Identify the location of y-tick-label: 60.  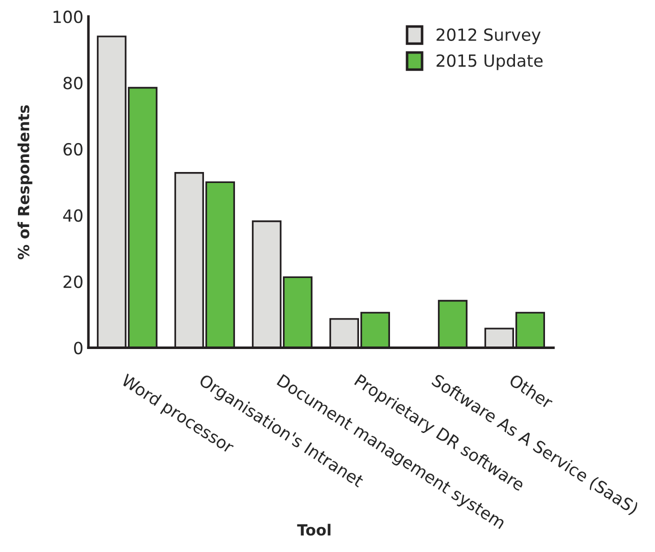
(73, 149).